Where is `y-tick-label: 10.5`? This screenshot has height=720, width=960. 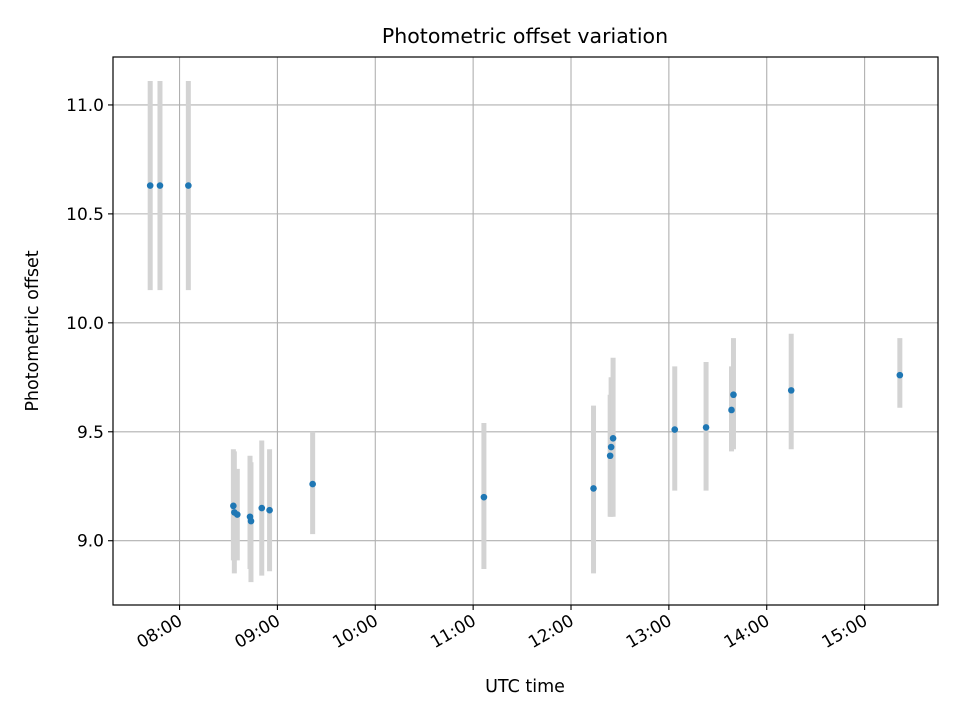
y-tick-label: 10.5 is located at coordinates (85, 215).